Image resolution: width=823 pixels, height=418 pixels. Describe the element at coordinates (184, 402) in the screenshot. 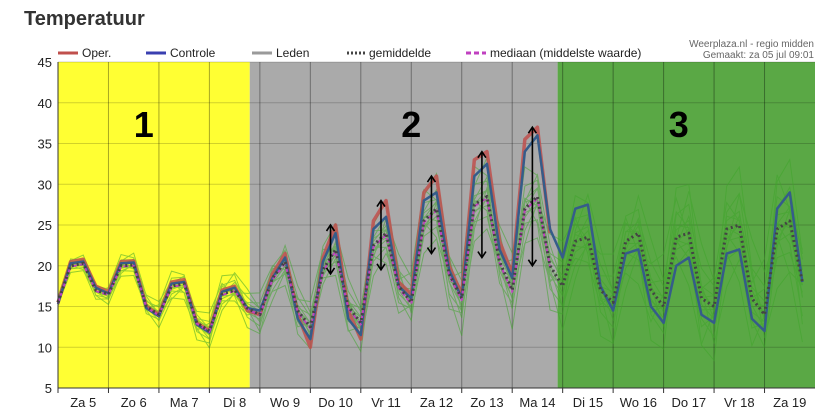

I see `x-tick-label: Ma 7` at that location.